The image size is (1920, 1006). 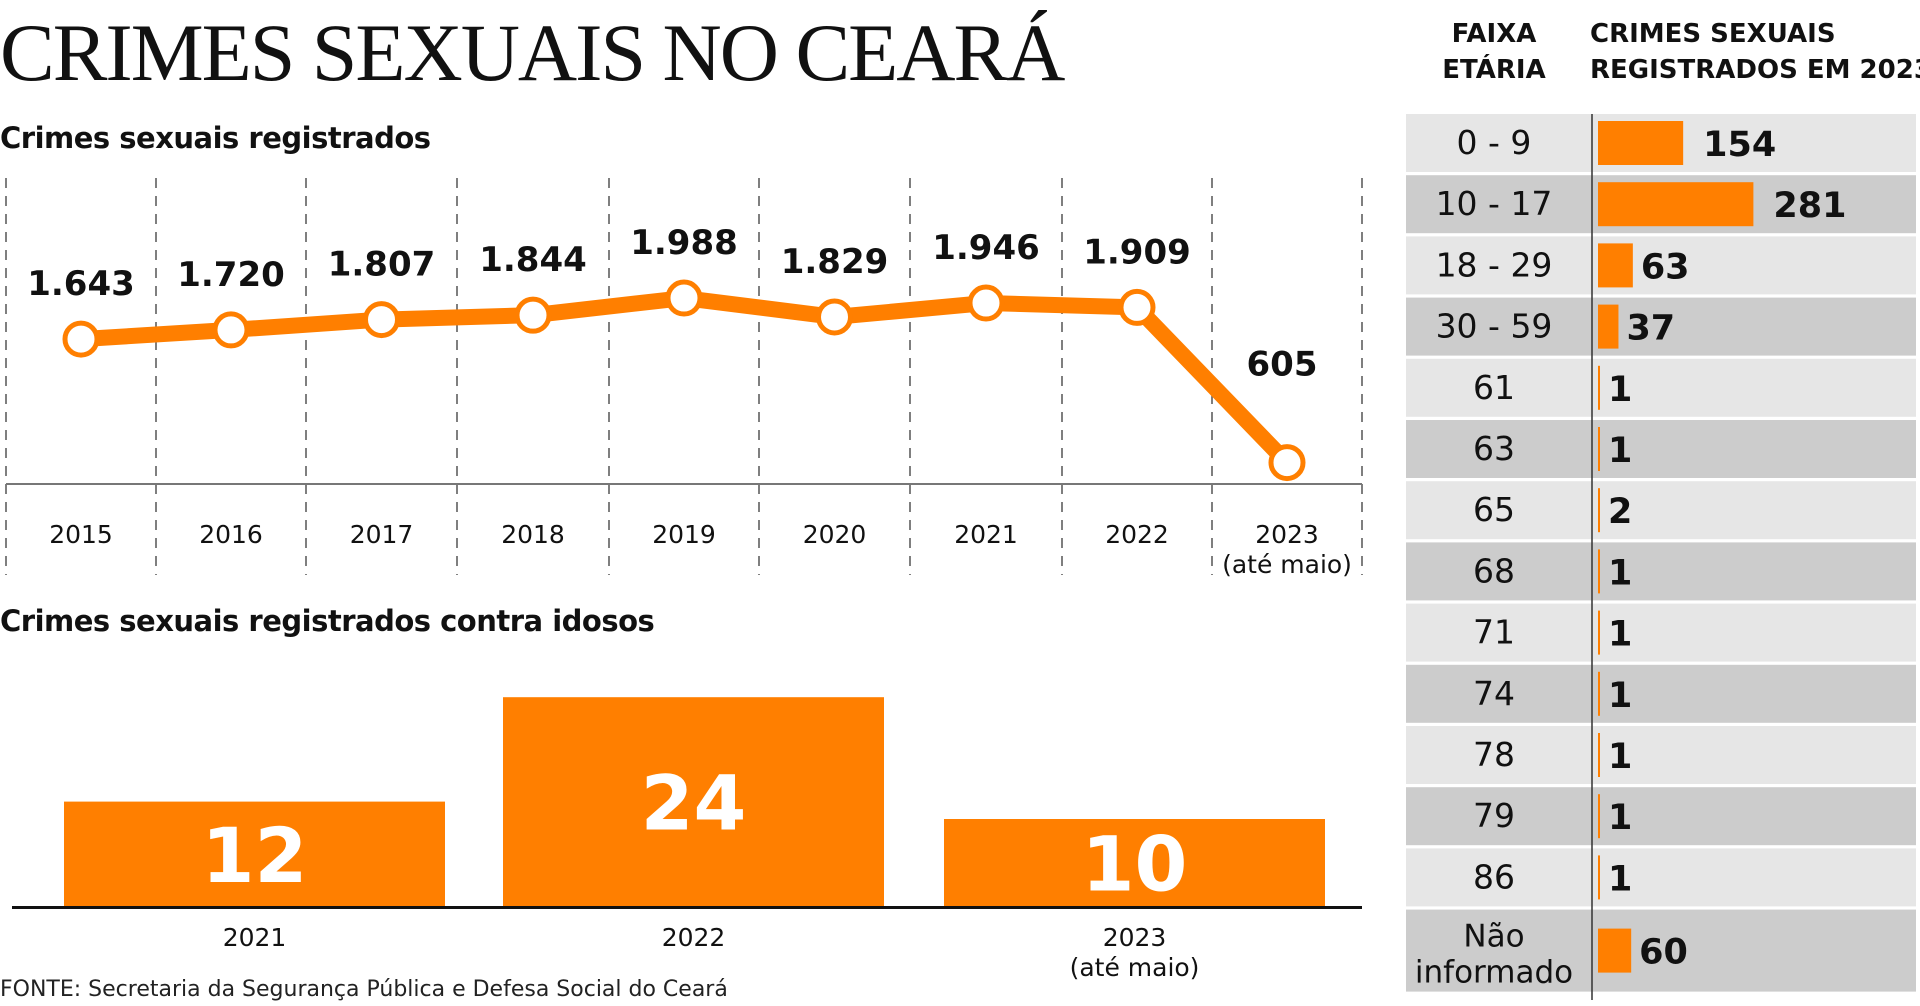 What do you see at coordinates (1494, 815) in the screenshot?
I see `age-label: 79` at bounding box center [1494, 815].